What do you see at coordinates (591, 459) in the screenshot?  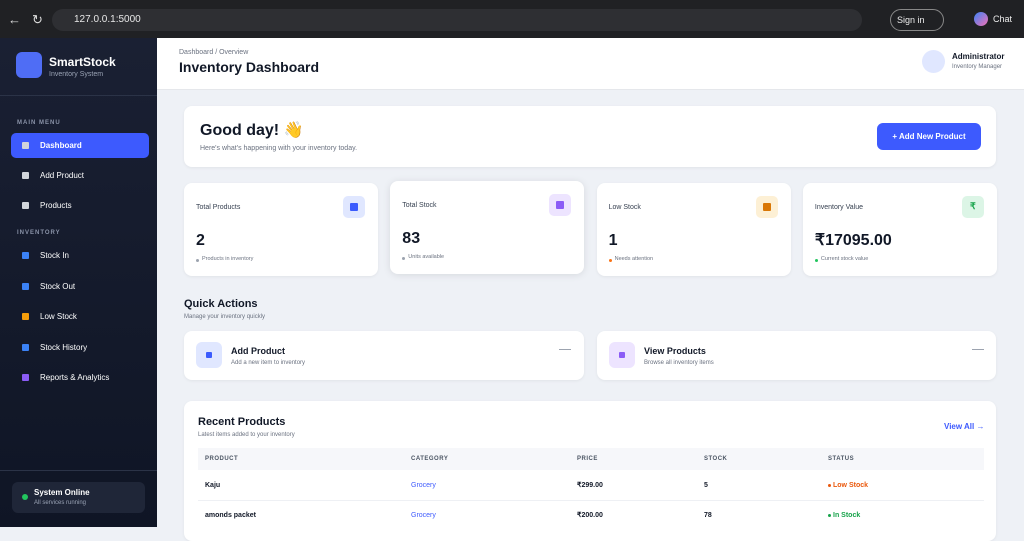 I see `table-header` at bounding box center [591, 459].